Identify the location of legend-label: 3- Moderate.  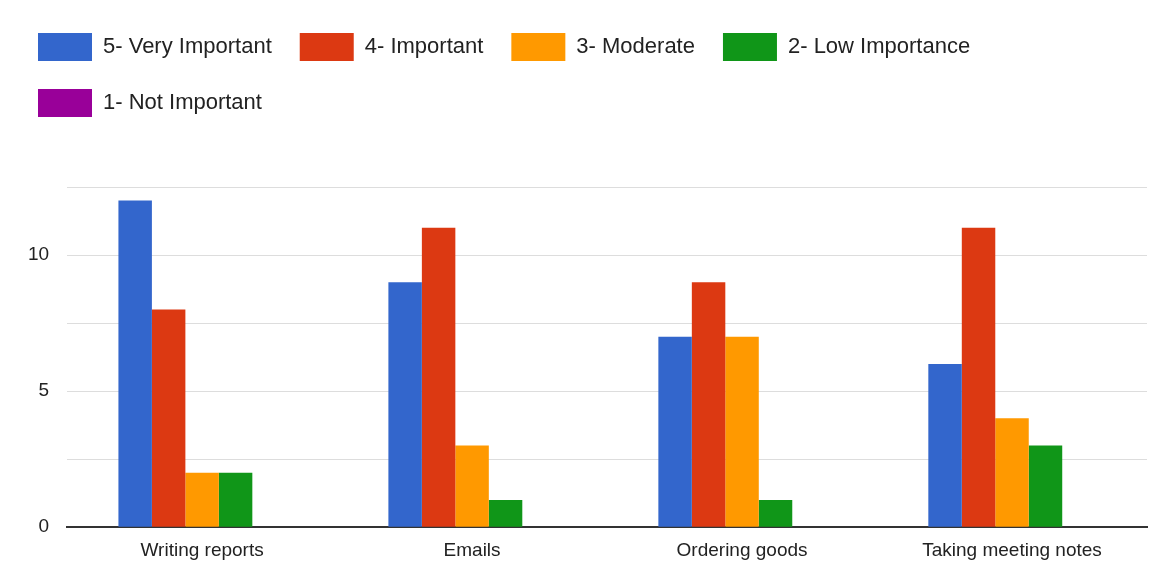
(635, 46).